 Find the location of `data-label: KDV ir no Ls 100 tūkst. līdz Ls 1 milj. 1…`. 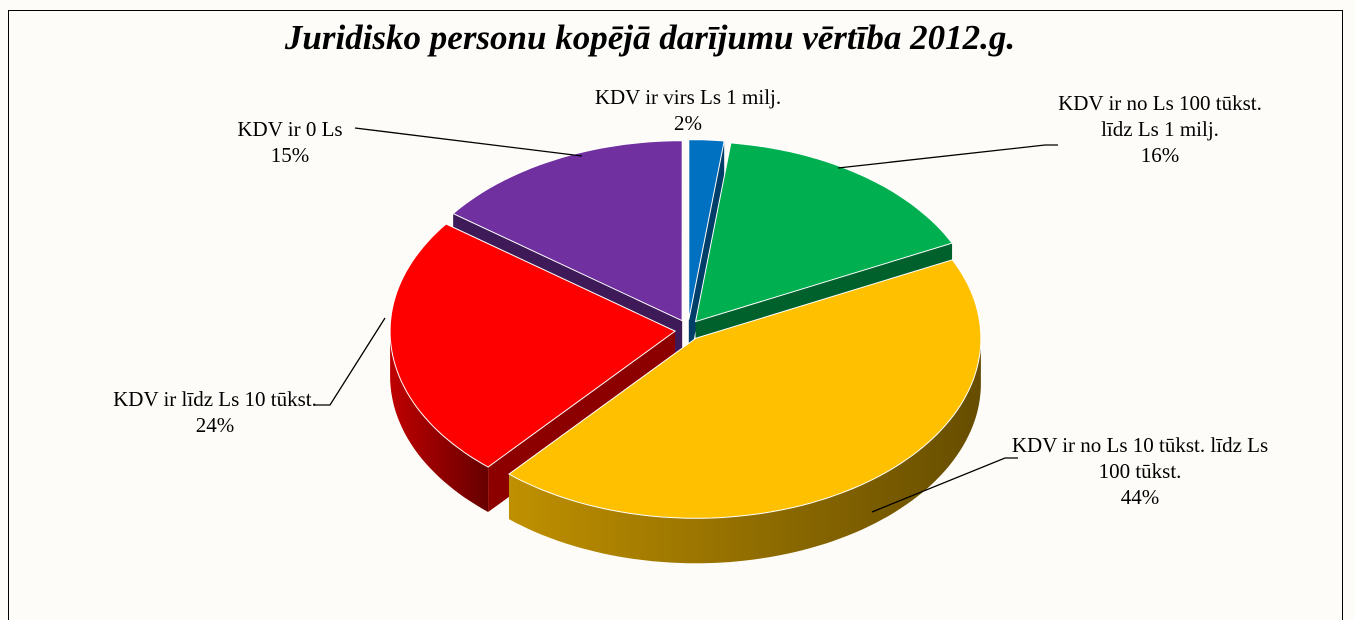

data-label: KDV ir no Ls 100 tūkst. līdz Ls 1 milj. 1… is located at coordinates (1160, 129).